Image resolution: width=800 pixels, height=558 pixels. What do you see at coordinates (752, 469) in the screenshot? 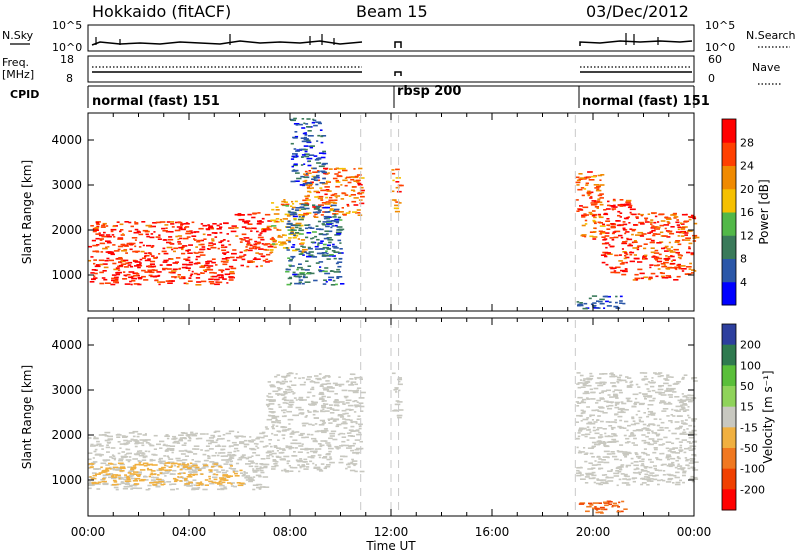
I see `colorbar-tick: -100` at bounding box center [752, 469].